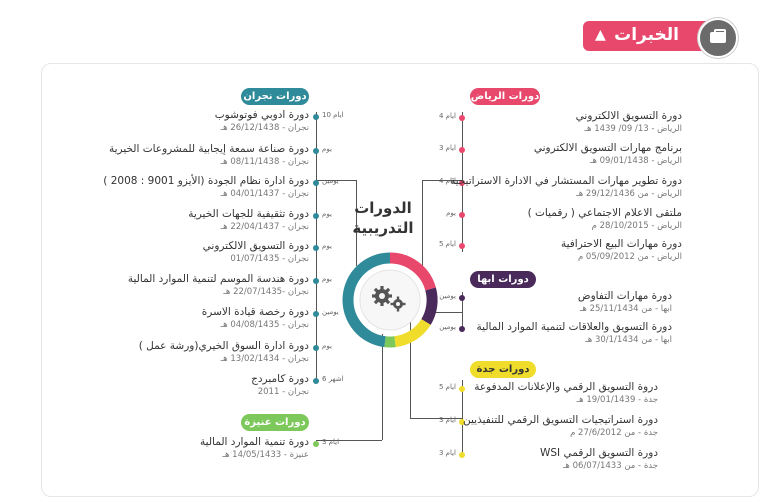 This screenshot has width=780, height=502. What do you see at coordinates (566, 387) in the screenshot?
I see `course-title: دروة التسويق الرقمي والإعلانات المدفوعة` at bounding box center [566, 387].